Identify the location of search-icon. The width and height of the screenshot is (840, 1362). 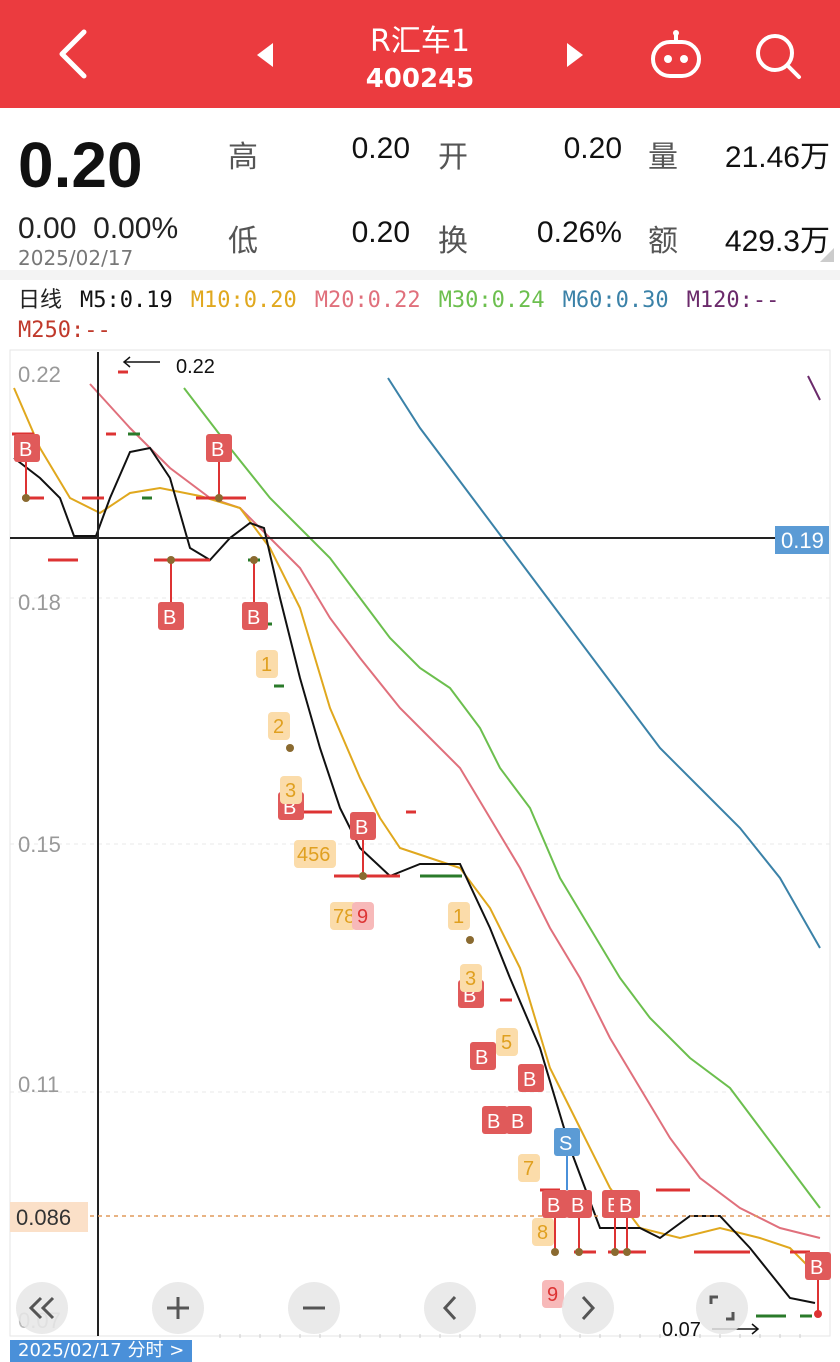
(778, 56).